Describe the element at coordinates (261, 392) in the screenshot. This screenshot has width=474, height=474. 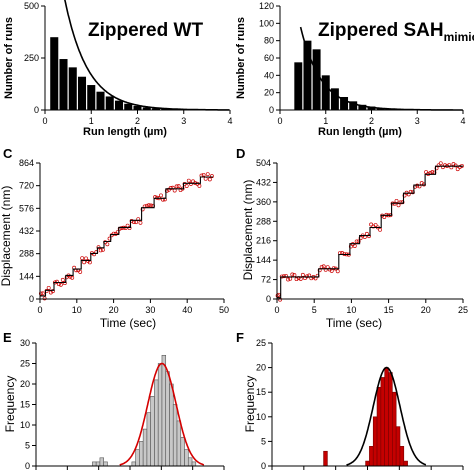
I see `panel-f-y-tick-label: 15` at that location.